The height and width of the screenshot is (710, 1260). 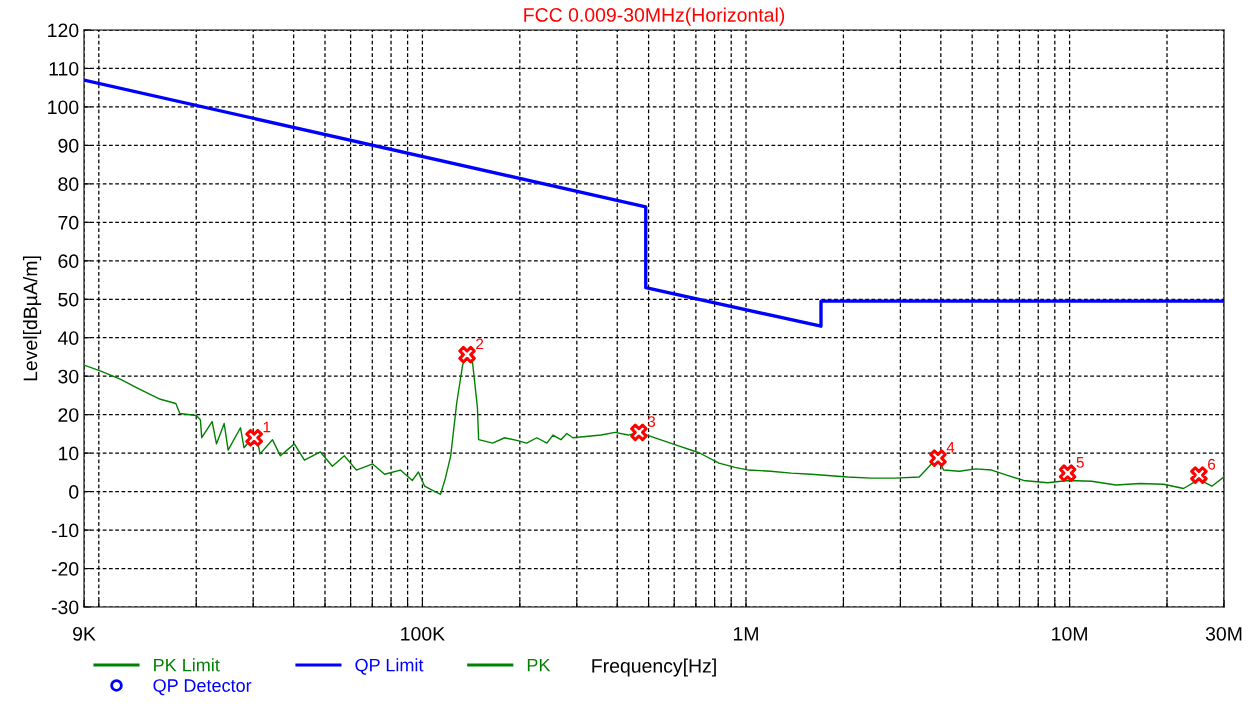 I want to click on y-tick-label: 90, so click(x=68, y=145).